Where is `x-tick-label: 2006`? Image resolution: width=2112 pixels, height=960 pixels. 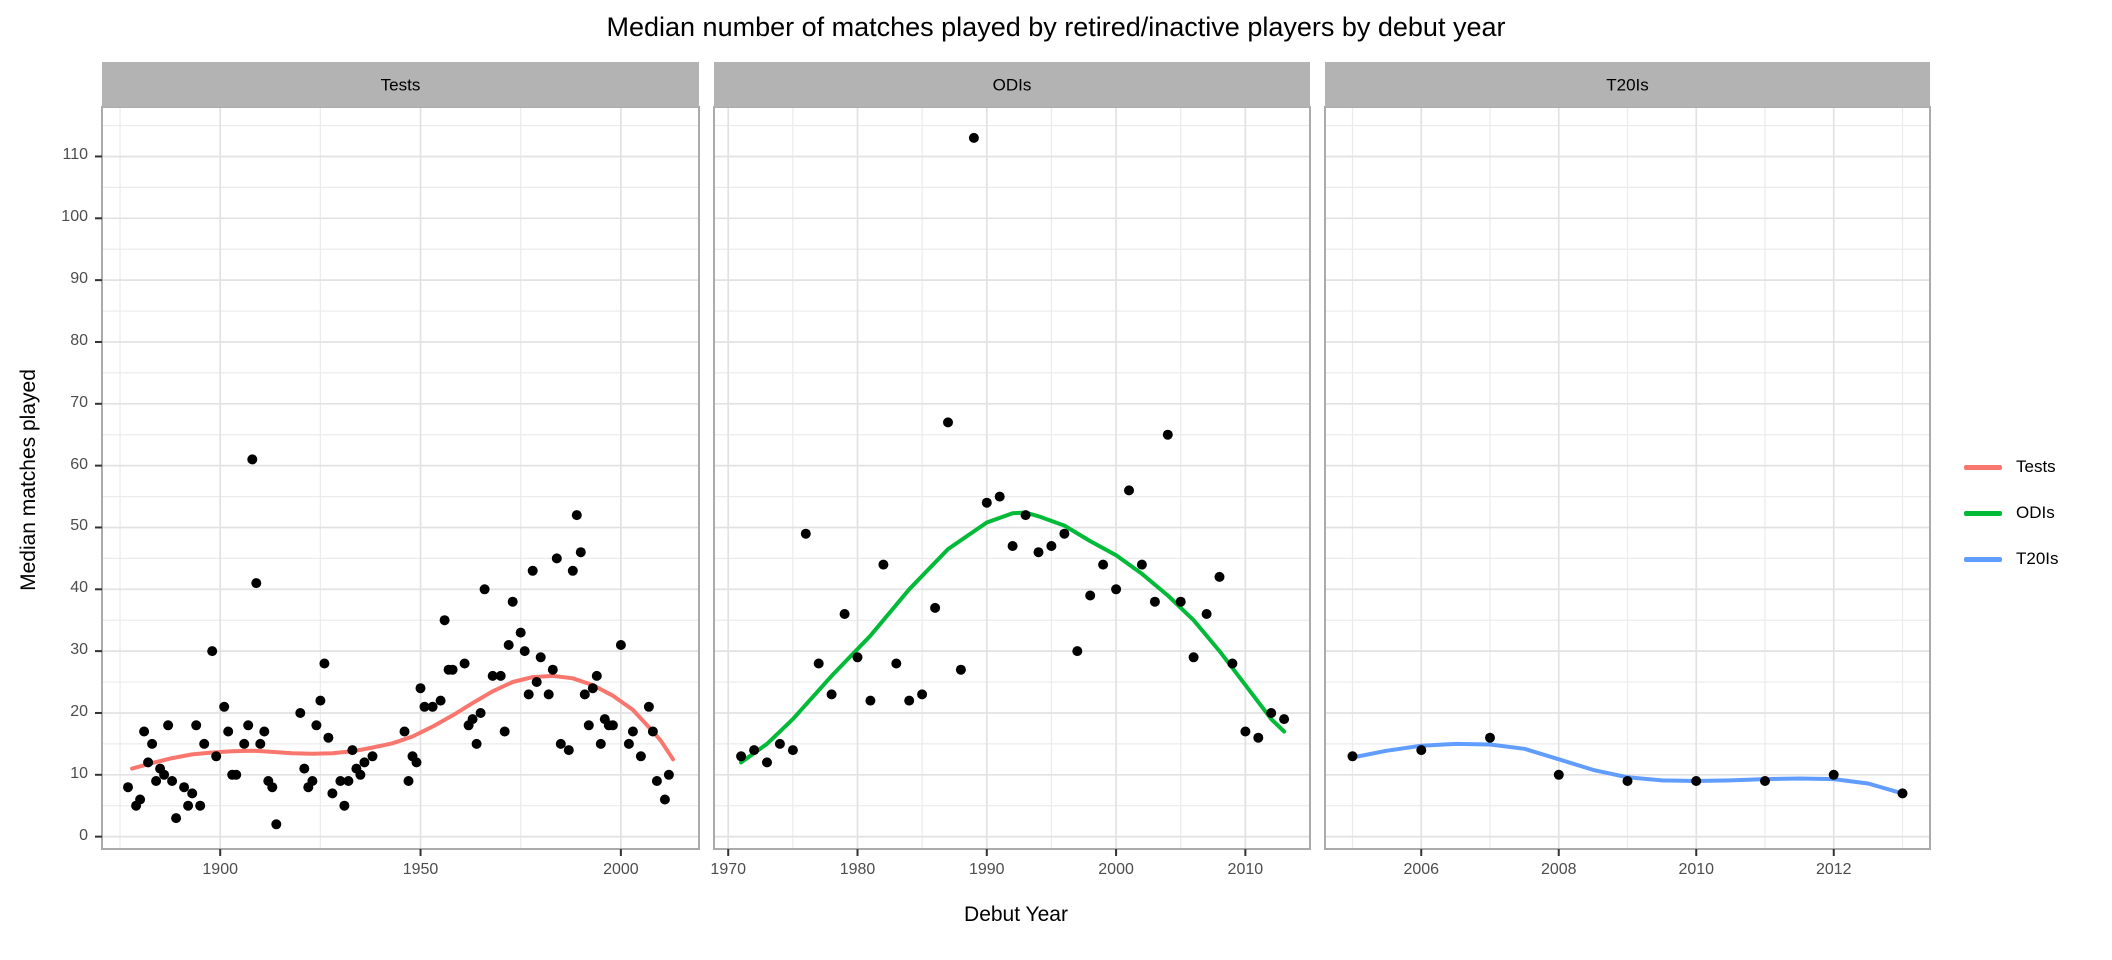 x-tick-label: 2006 is located at coordinates (1421, 869).